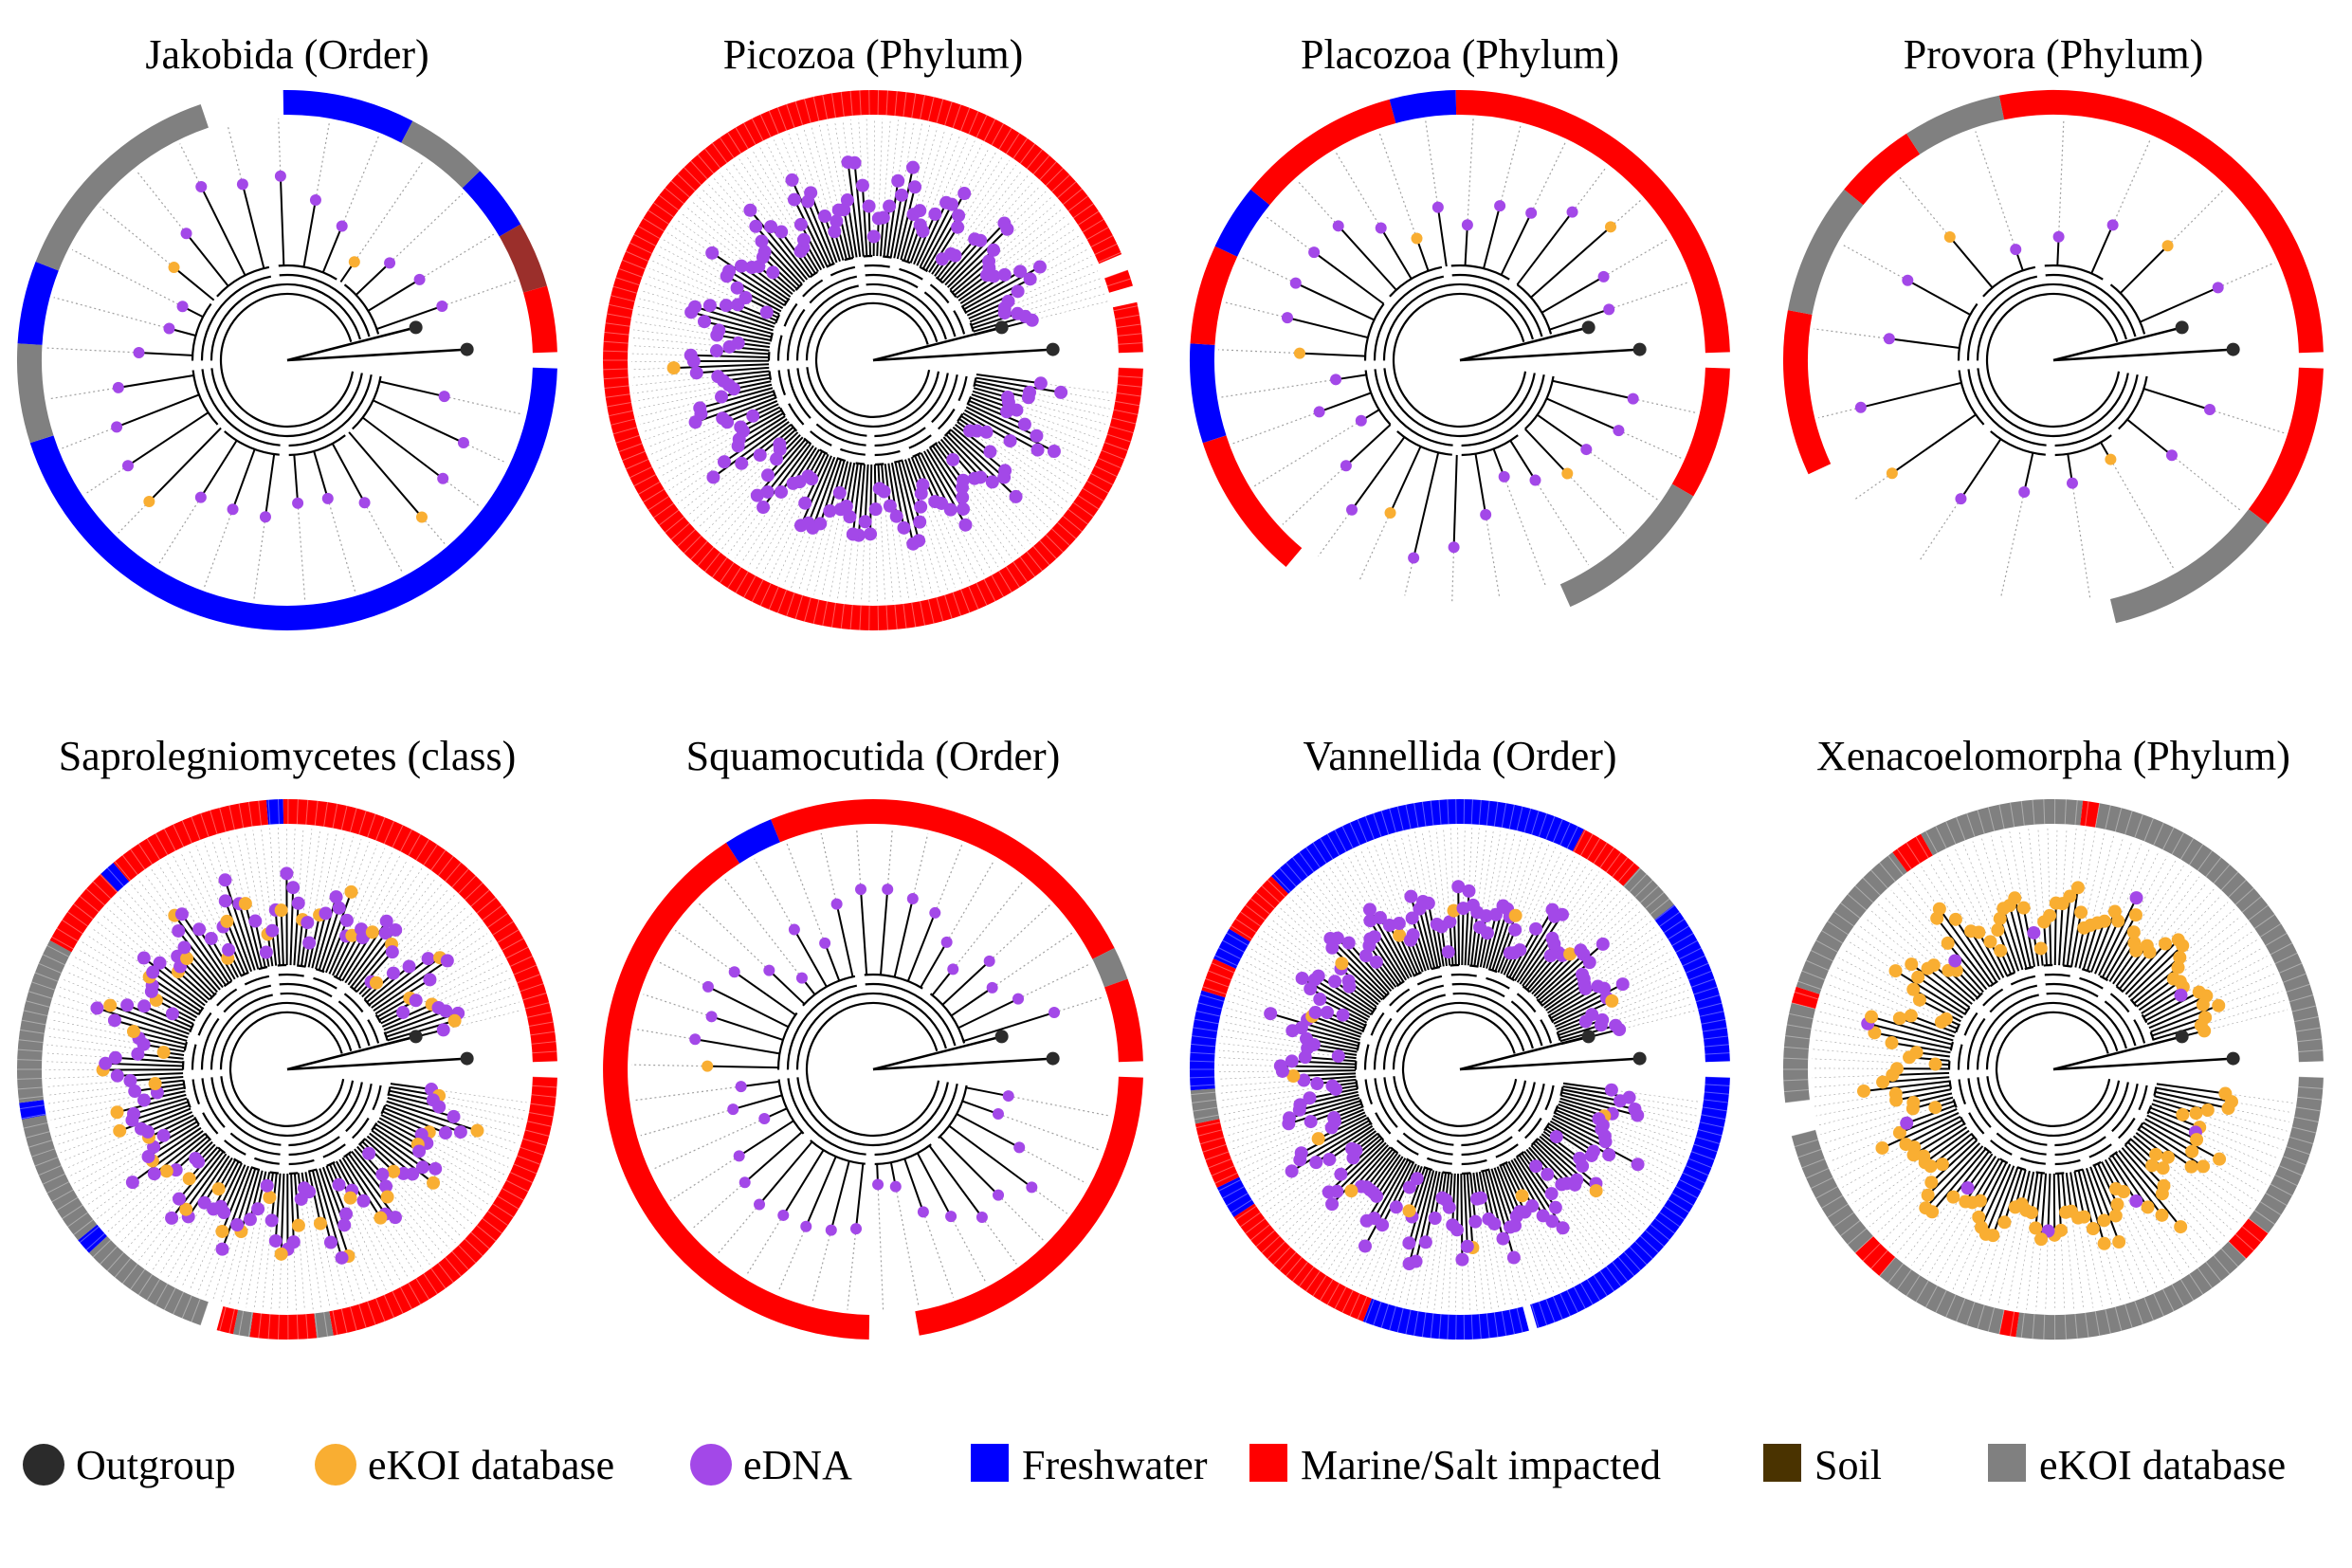 The image size is (2352, 1568). I want to click on legend-label: Marine/Salt impacted, so click(1481, 1465).